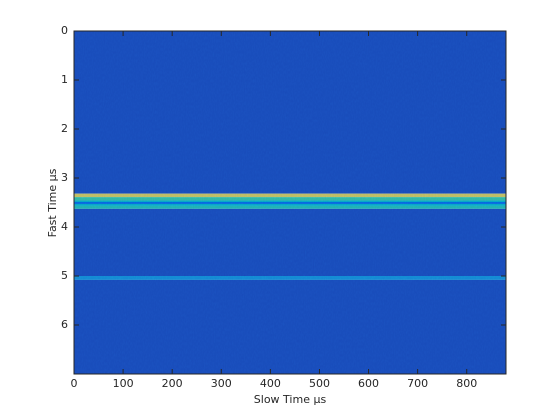 The image size is (560, 420). What do you see at coordinates (290, 399) in the screenshot?
I see `x-axis-label: Slow Time μs` at bounding box center [290, 399].